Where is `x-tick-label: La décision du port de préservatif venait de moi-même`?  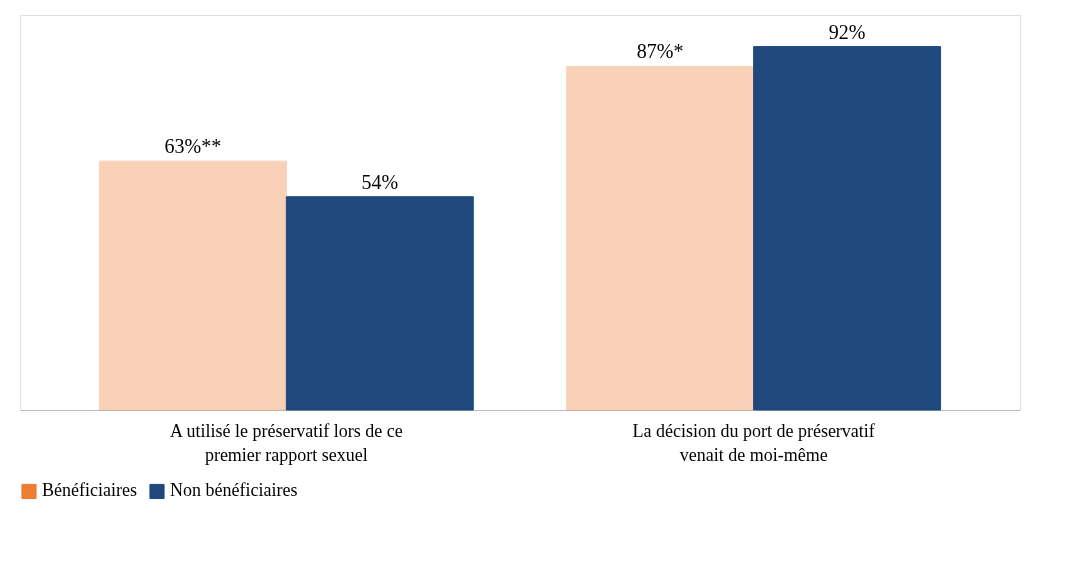
x-tick-label: La décision du port de préservatif venait de moi-même is located at coordinates (753, 442).